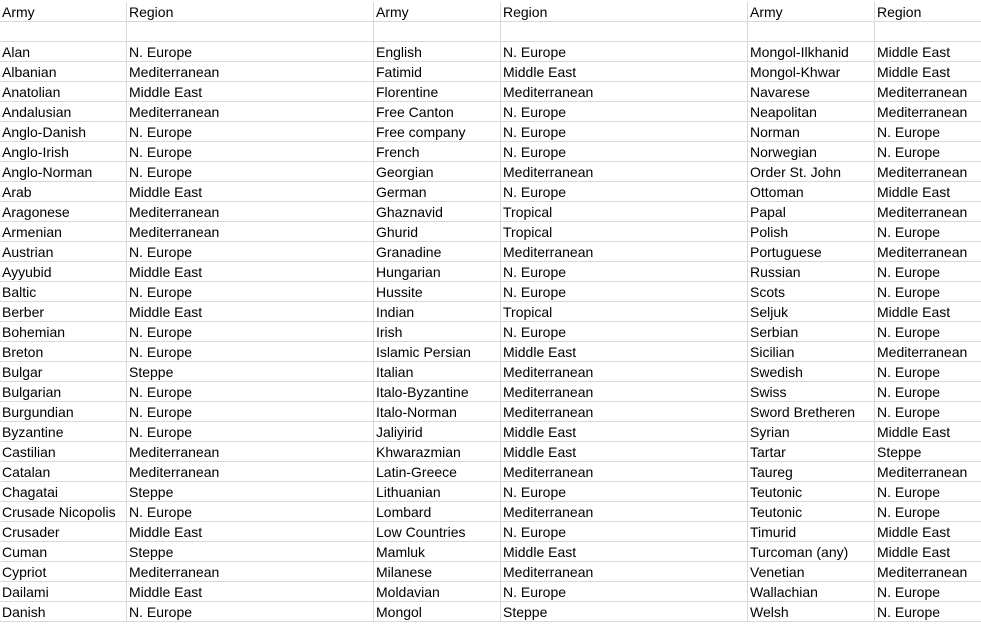 The width and height of the screenshot is (981, 628). I want to click on army-cell: Serbian, so click(811, 332).